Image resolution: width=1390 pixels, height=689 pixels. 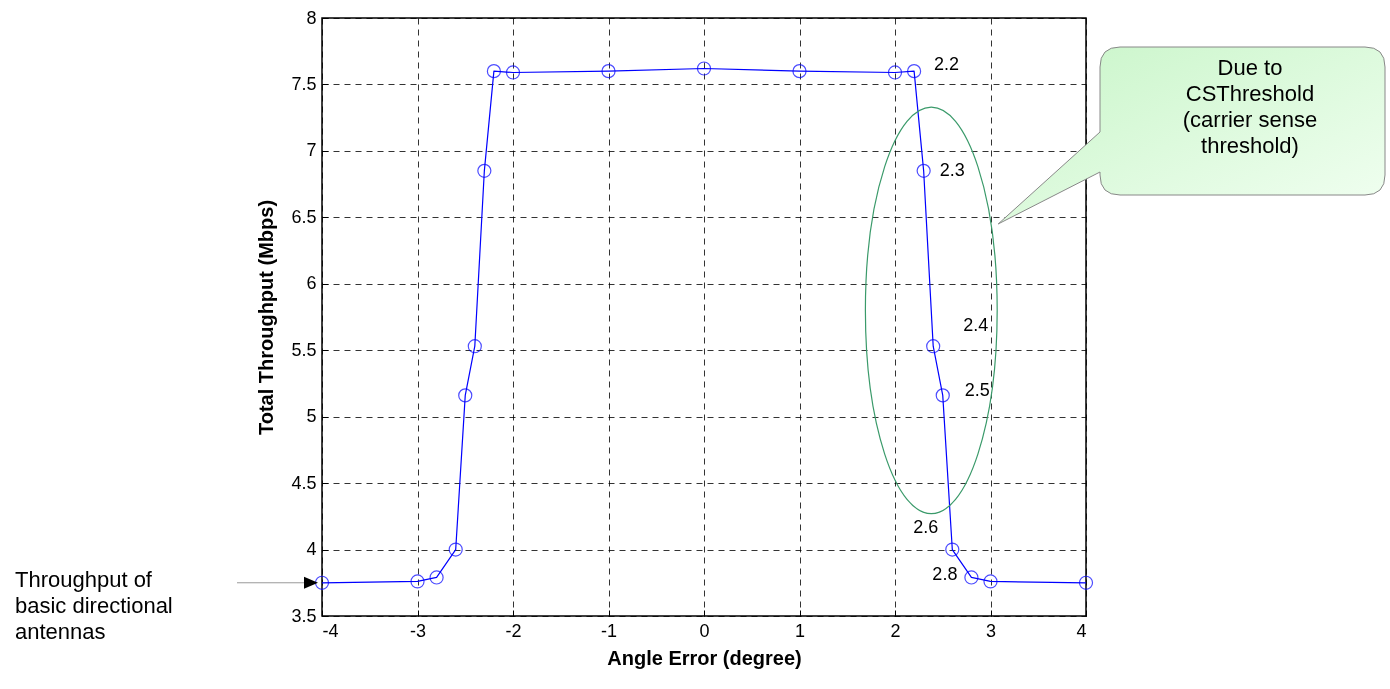 I want to click on x-tick-label: 3, so click(x=991, y=630).